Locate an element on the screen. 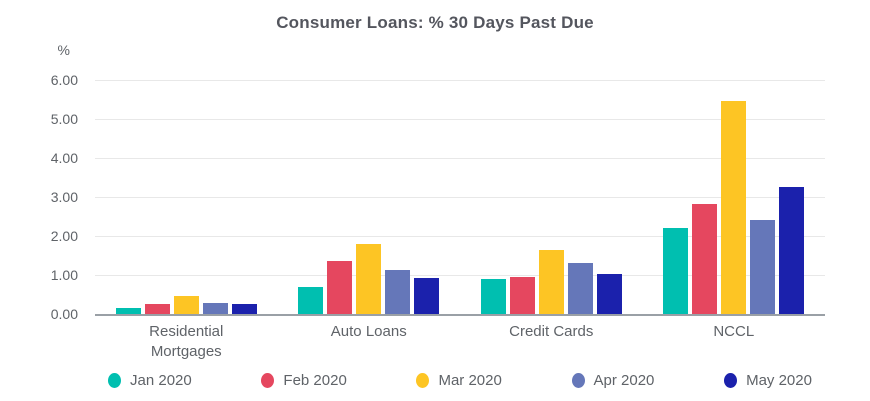 This screenshot has height=401, width=870. y-axis-unit-label: % is located at coordinates (63, 50).